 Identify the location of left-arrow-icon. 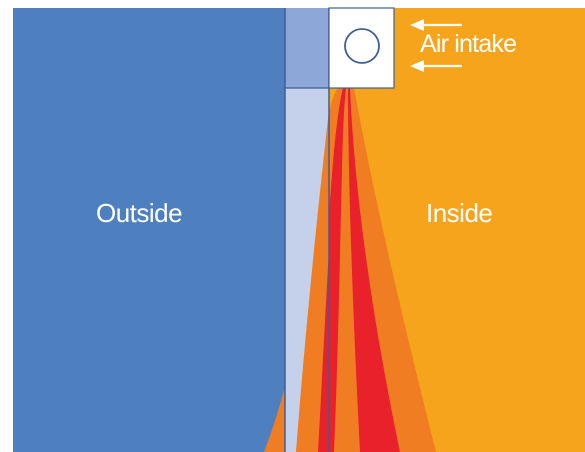
(436, 45).